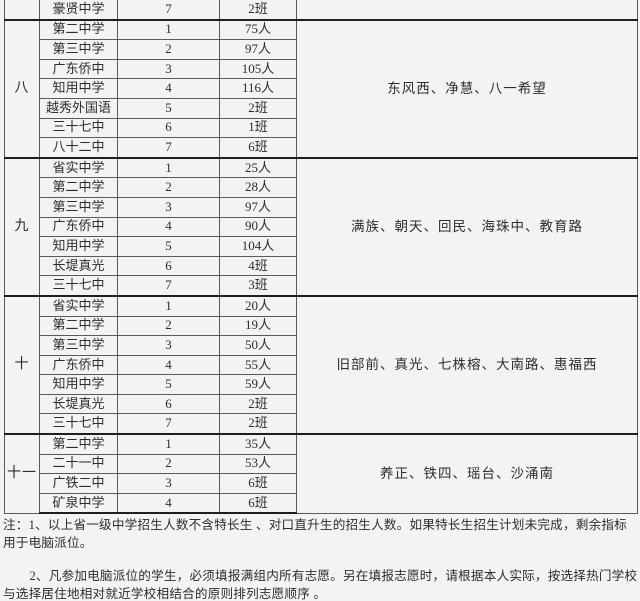 This screenshot has width=640, height=601. Describe the element at coordinates (258, 187) in the screenshot. I see `quota-cell: 28人` at that location.